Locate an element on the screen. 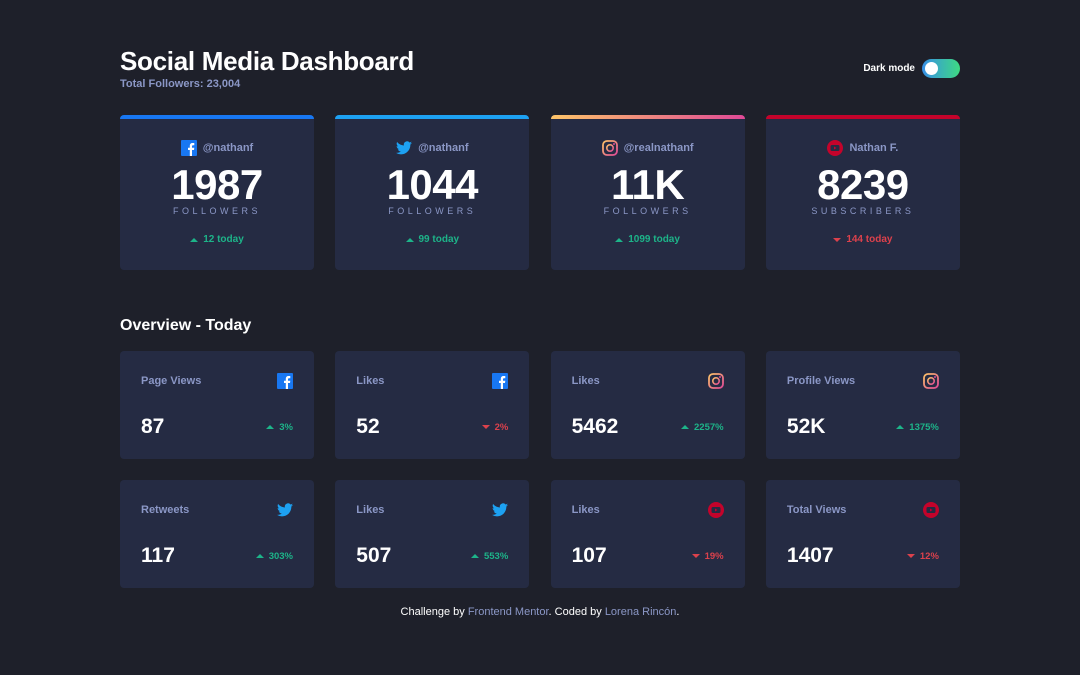 The height and width of the screenshot is (675, 1080). metric-change: 553% is located at coordinates (489, 556).